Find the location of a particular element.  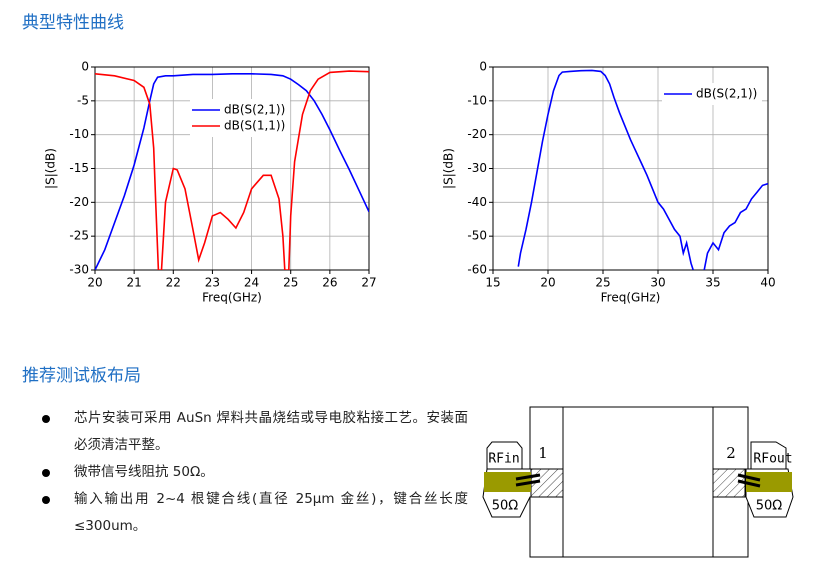

y-tick-label: -15 is located at coordinates (79, 168).